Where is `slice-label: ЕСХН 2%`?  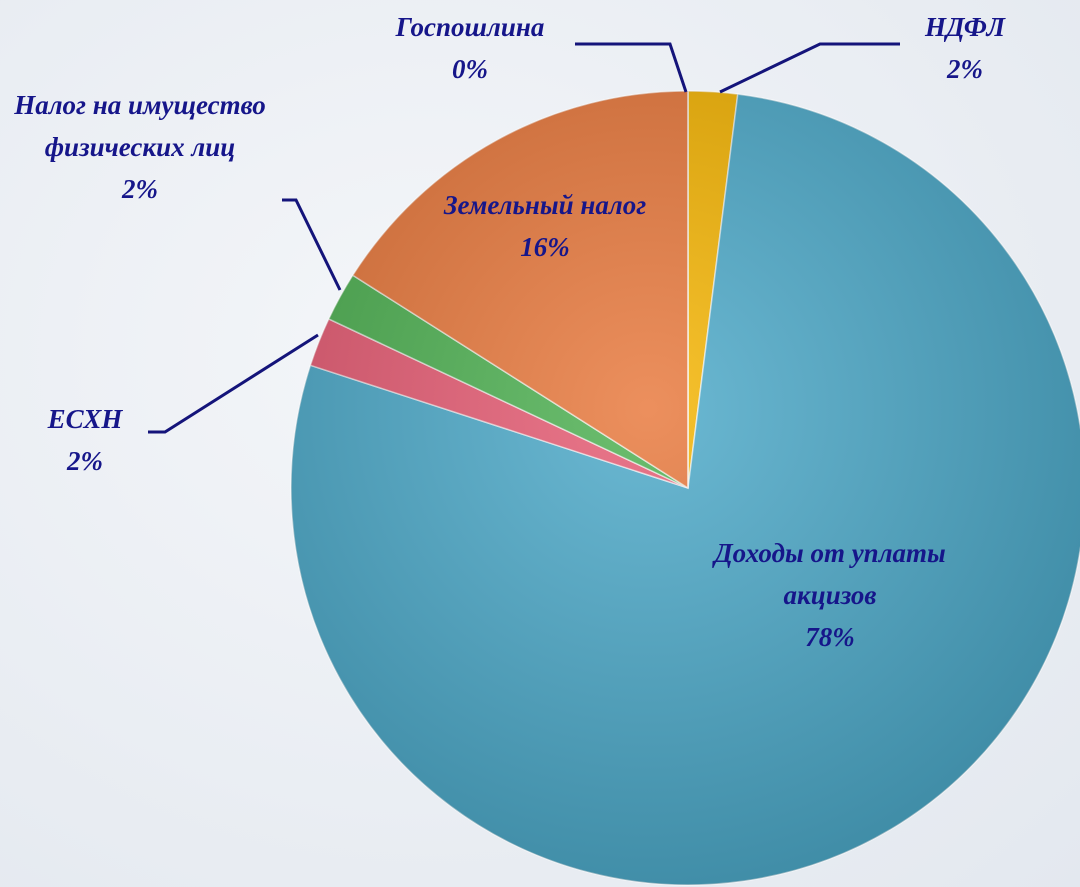 slice-label: ЕСХН 2% is located at coordinates (85, 440).